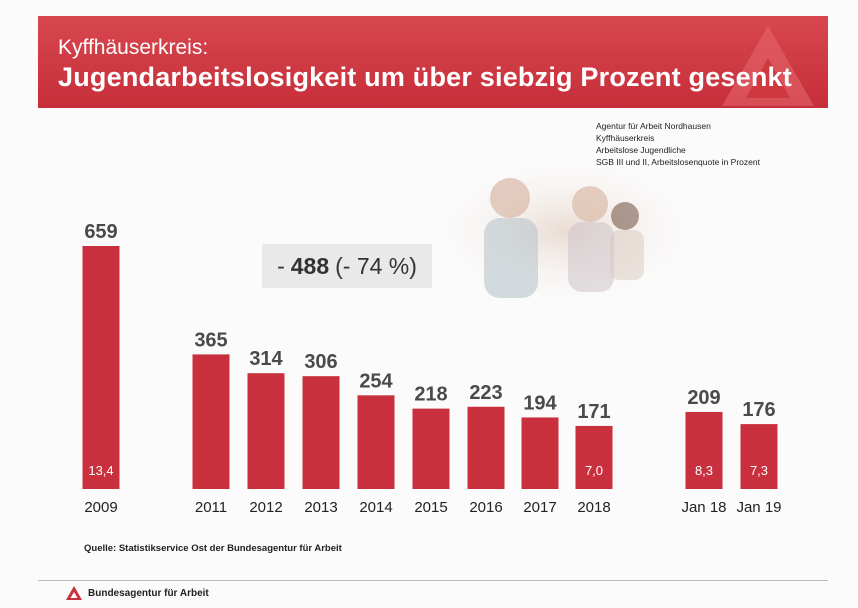  What do you see at coordinates (703, 398) in the screenshot?
I see `value-label: 209` at bounding box center [703, 398].